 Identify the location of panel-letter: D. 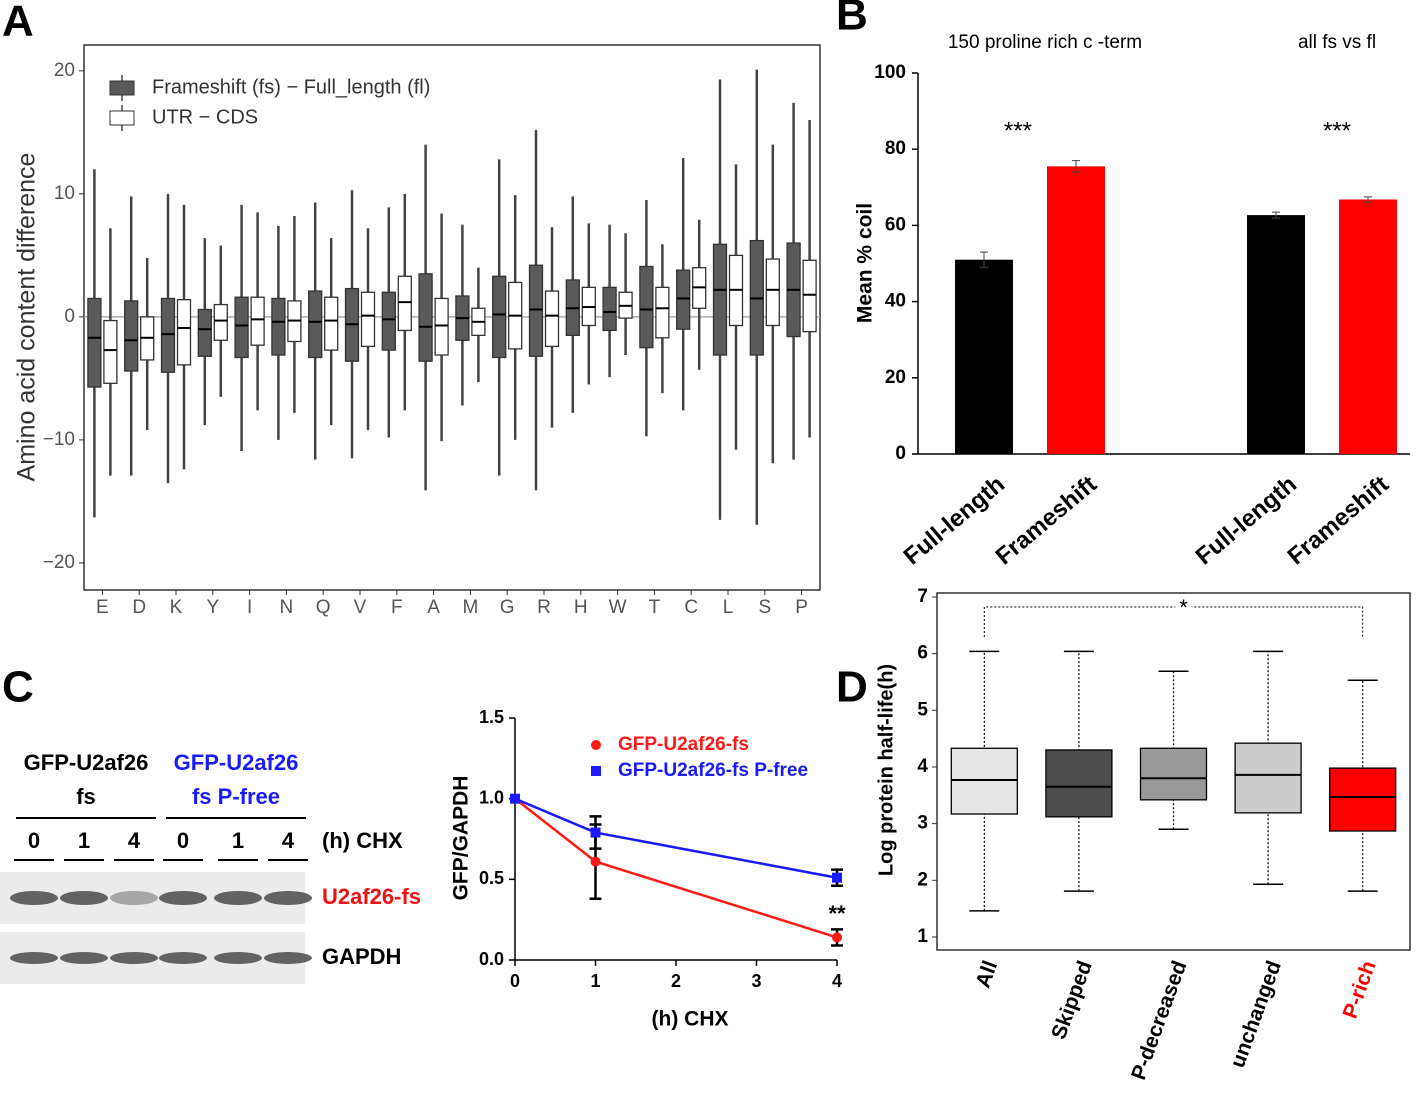
(852, 687).